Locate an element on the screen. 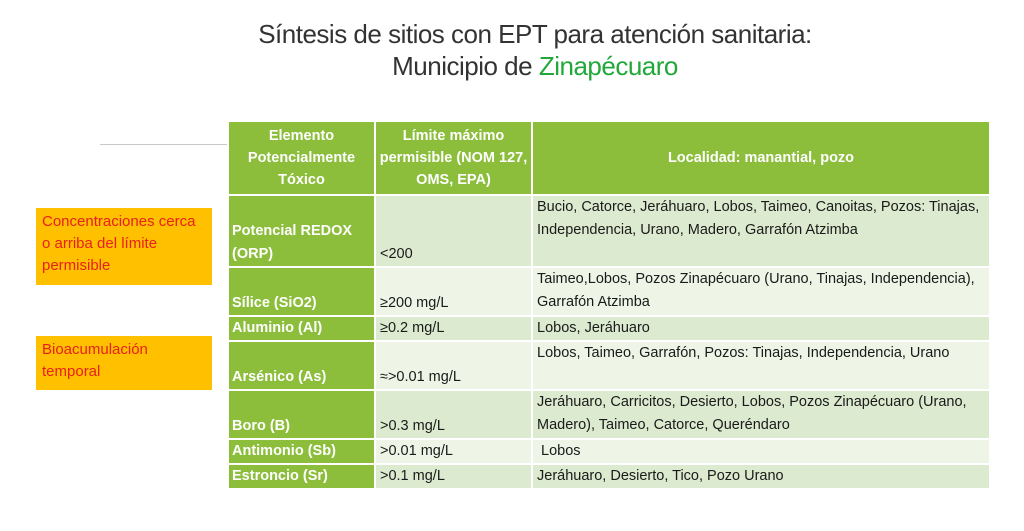 The image size is (1024, 531). element-cell: Estroncio (Sr) is located at coordinates (301, 476).